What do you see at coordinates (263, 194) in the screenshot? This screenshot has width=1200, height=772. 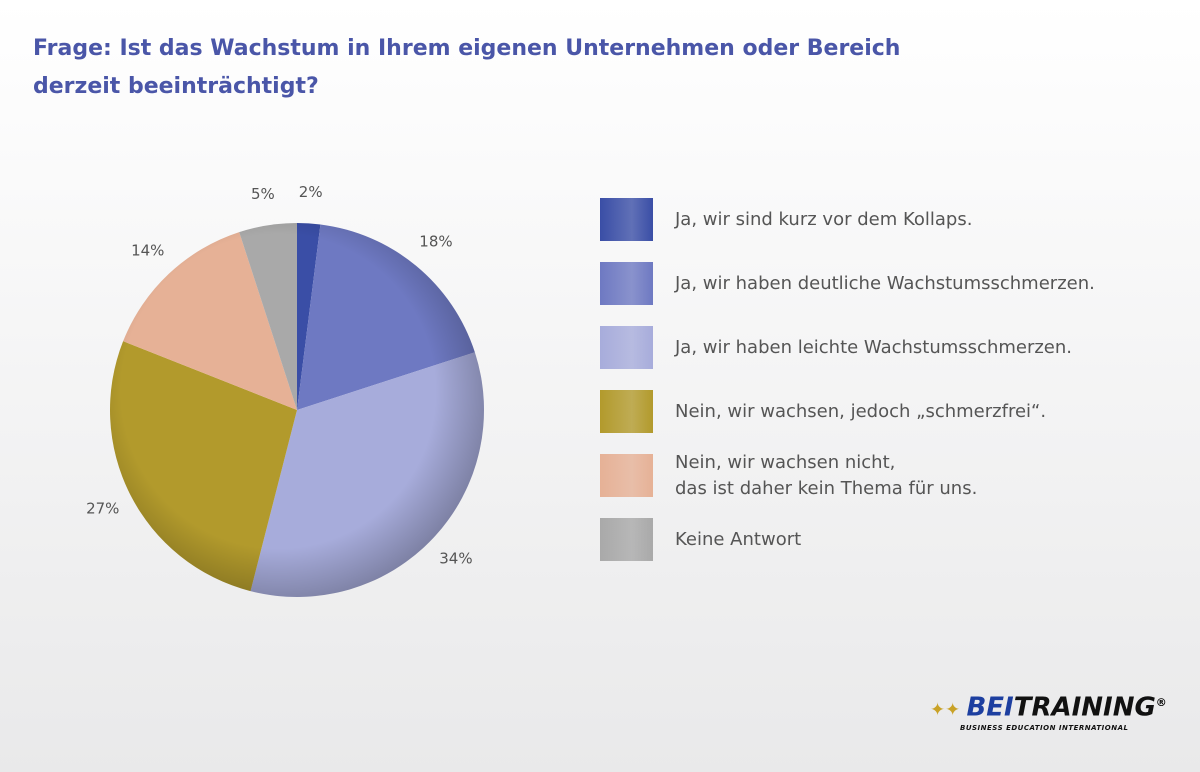 I see `data-label: 5%` at bounding box center [263, 194].